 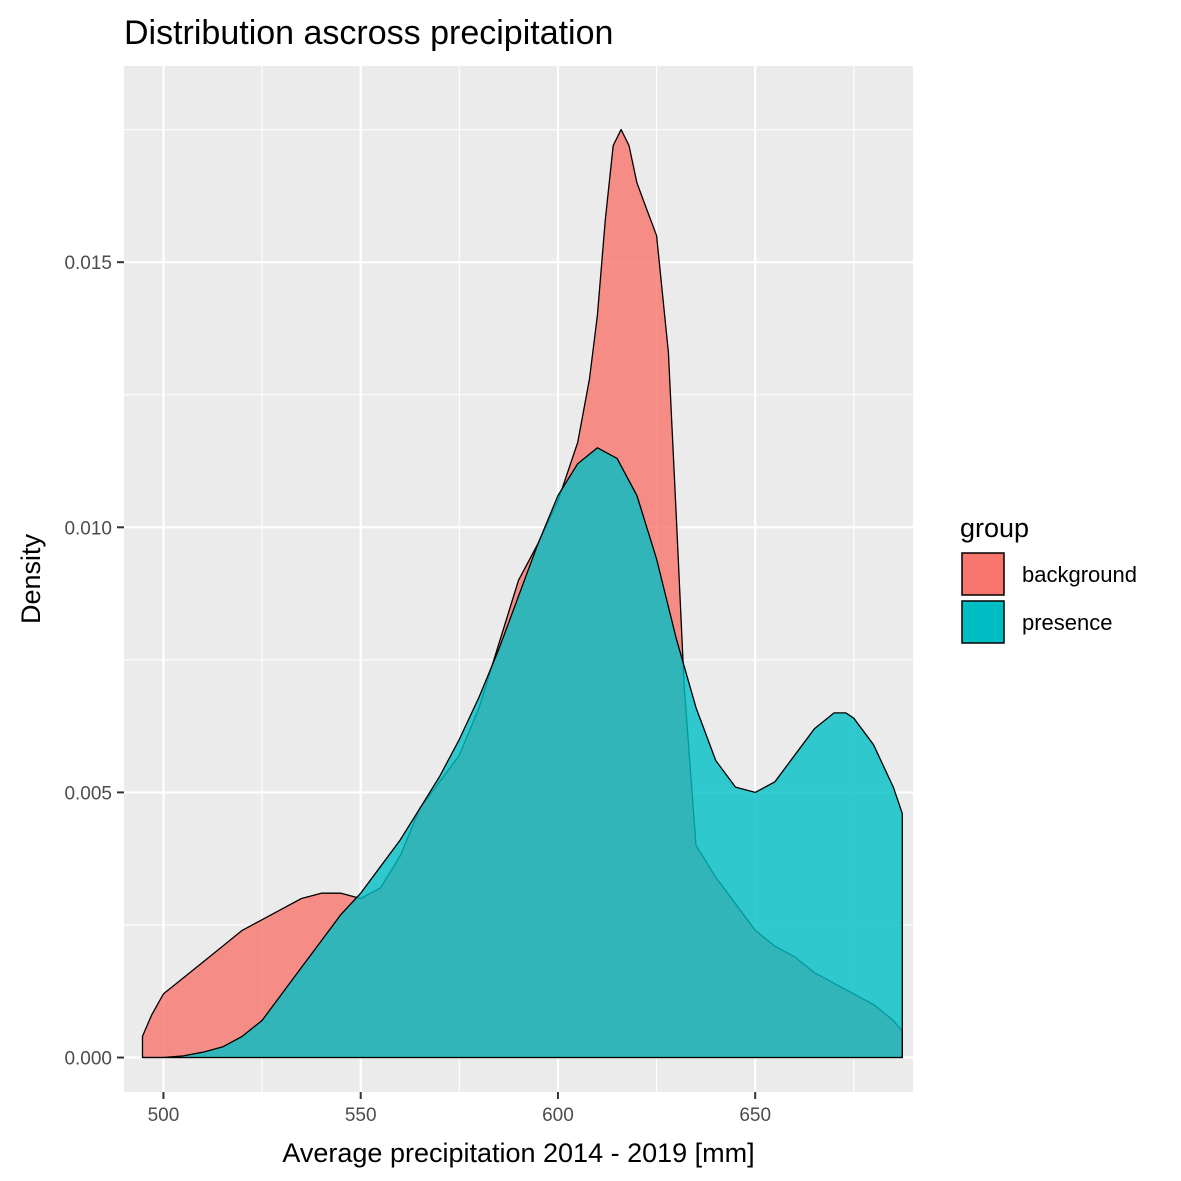 I want to click on x-axis-ticks: 500 550 600 650, so click(x=459, y=1109).